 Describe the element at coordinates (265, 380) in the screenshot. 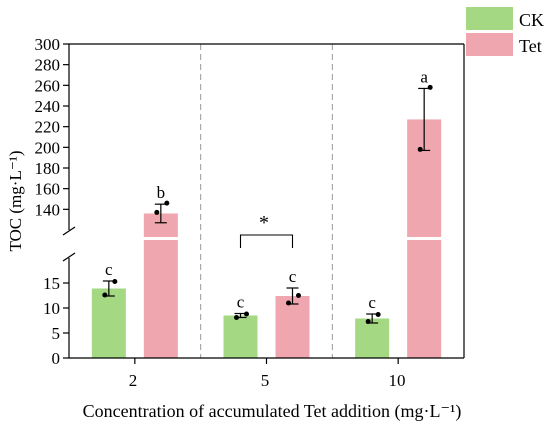

I see `x-tick-label-5: 5` at that location.